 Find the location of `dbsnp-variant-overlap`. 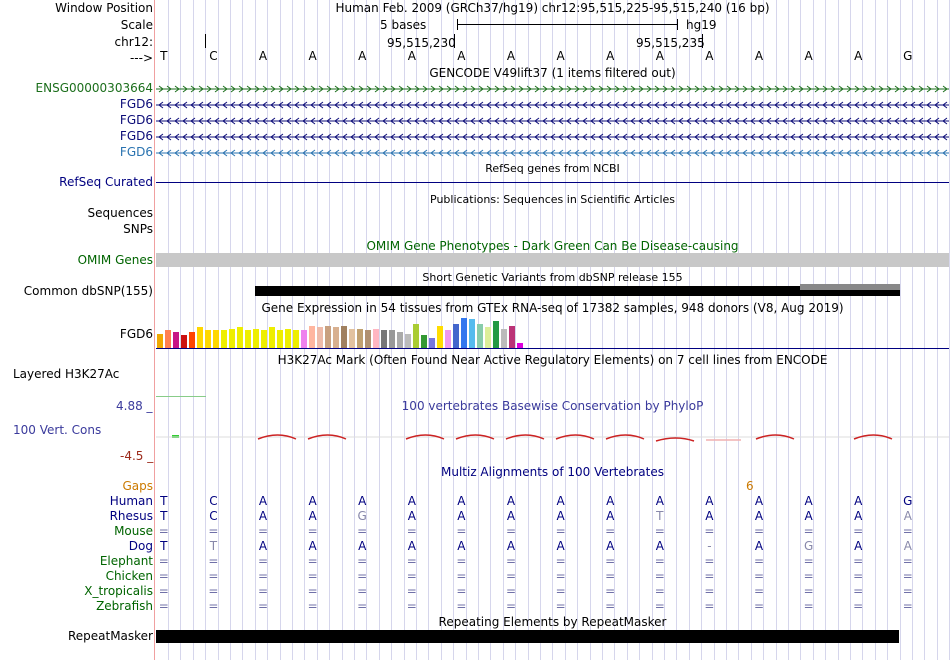

dbsnp-variant-overlap is located at coordinates (850, 287).